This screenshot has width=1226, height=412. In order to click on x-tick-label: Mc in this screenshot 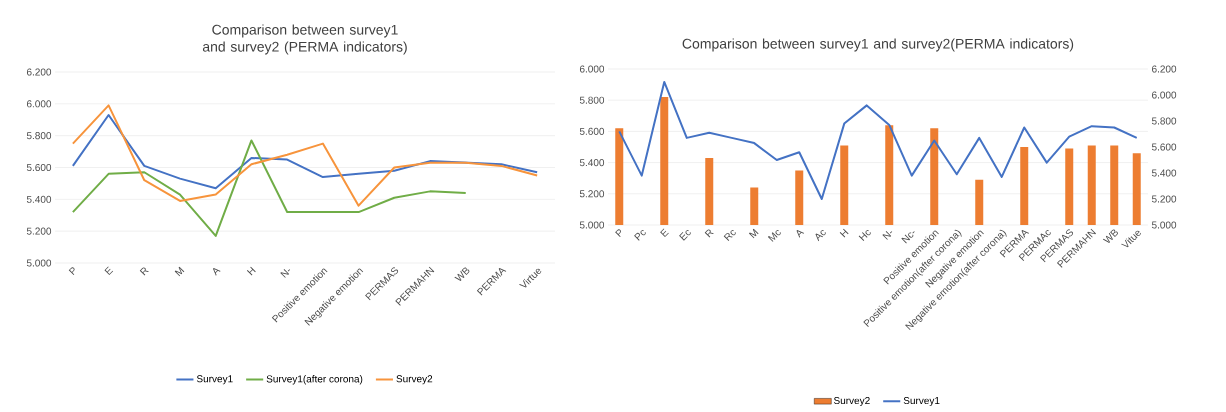, I will do `click(774, 236)`.